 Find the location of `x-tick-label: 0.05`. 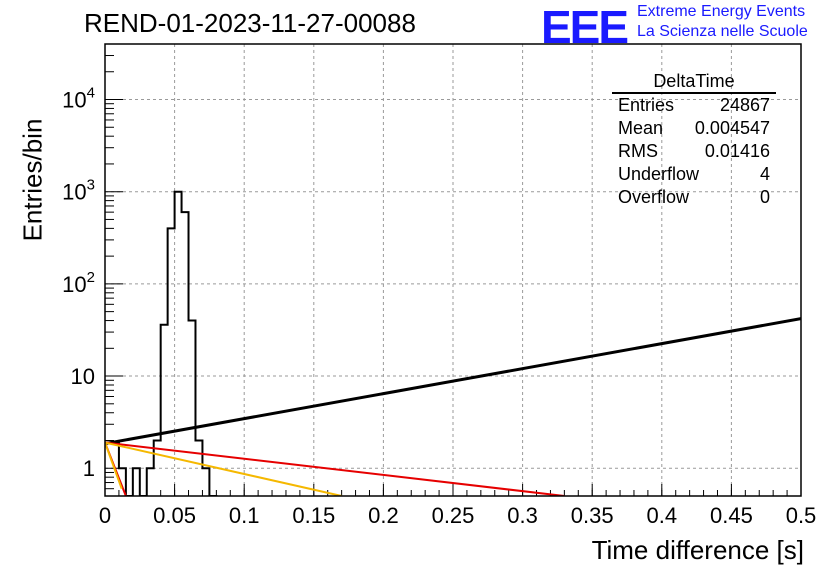

x-tick-label: 0.05 is located at coordinates (174, 515).